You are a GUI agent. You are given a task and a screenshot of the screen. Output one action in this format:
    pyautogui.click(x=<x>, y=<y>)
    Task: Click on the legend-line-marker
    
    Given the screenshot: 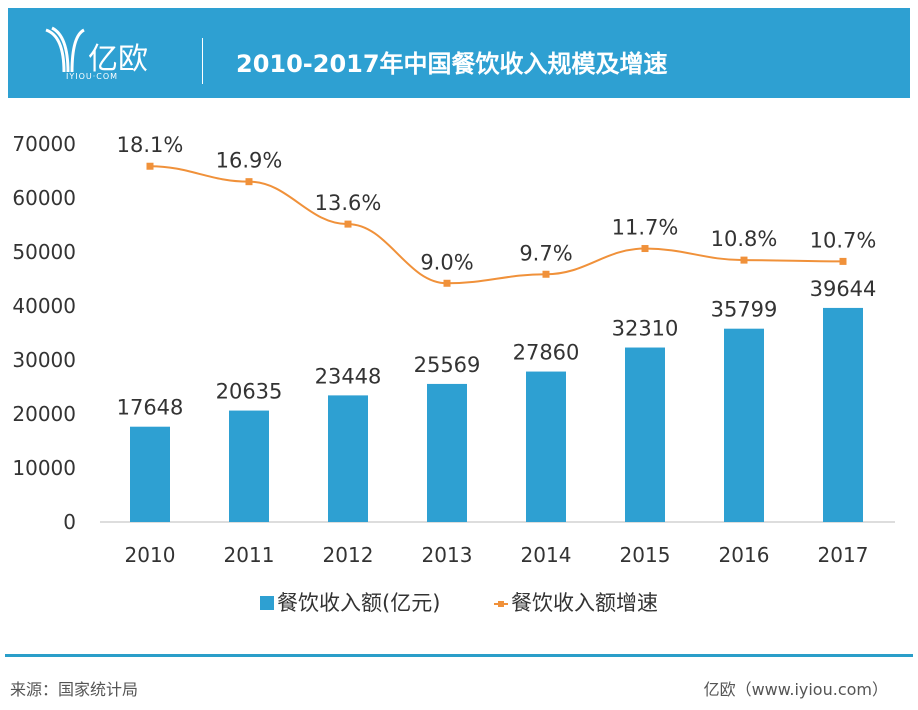 What is the action you would take?
    pyautogui.click(x=501, y=604)
    